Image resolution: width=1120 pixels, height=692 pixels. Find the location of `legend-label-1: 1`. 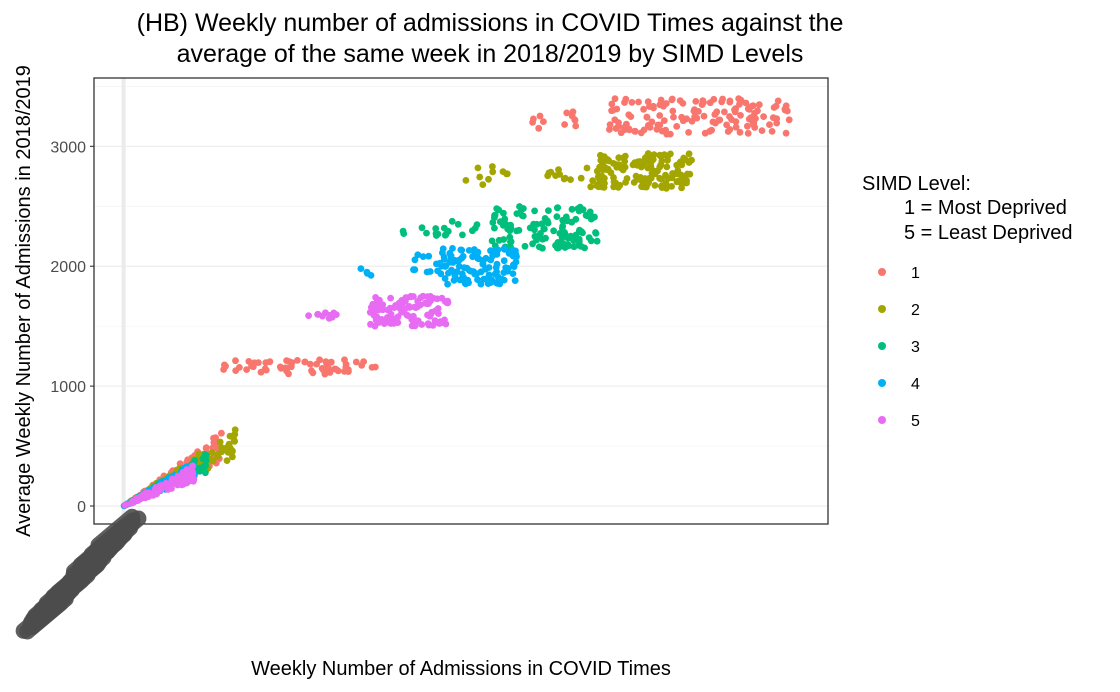

legend-label-1: 1 is located at coordinates (915, 273).